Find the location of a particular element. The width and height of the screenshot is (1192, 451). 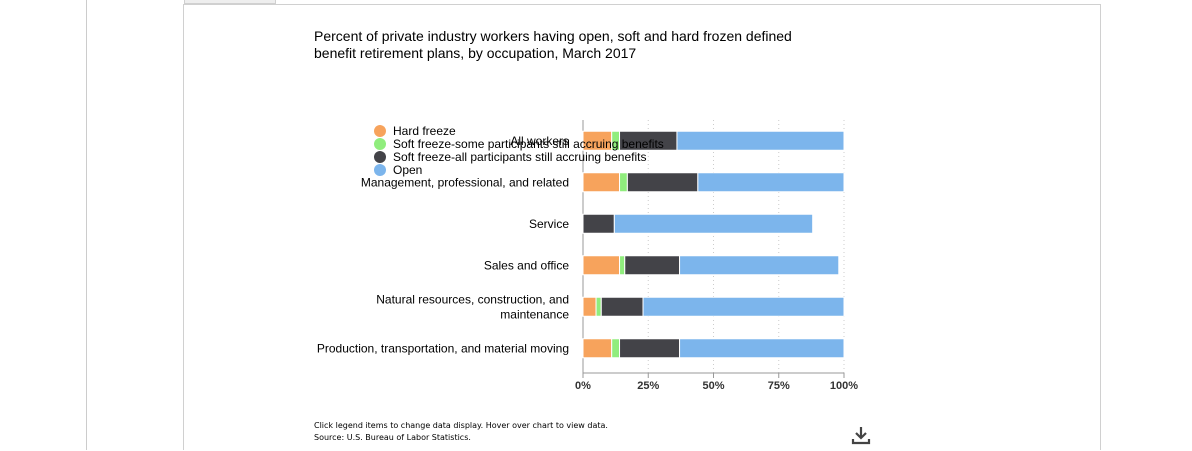

download-icon is located at coordinates (861, 435).